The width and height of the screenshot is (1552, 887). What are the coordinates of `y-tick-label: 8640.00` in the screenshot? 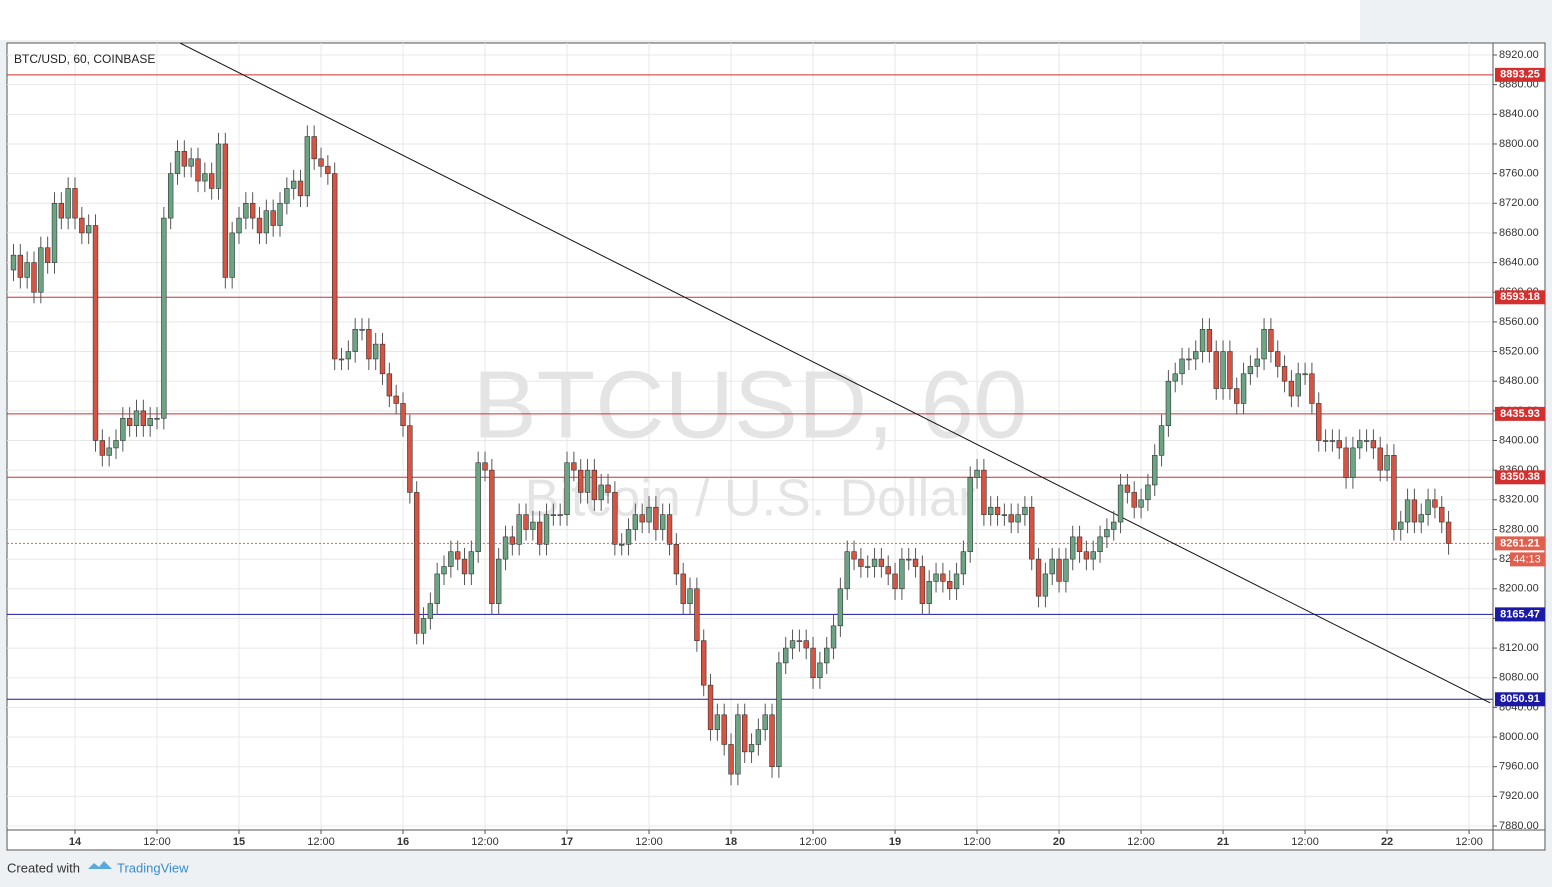 It's located at (1519, 262).